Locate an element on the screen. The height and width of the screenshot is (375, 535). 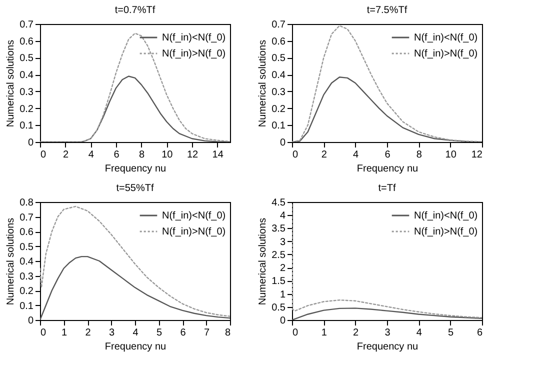
y-tick-label: 4.5 is located at coordinates (279, 203).